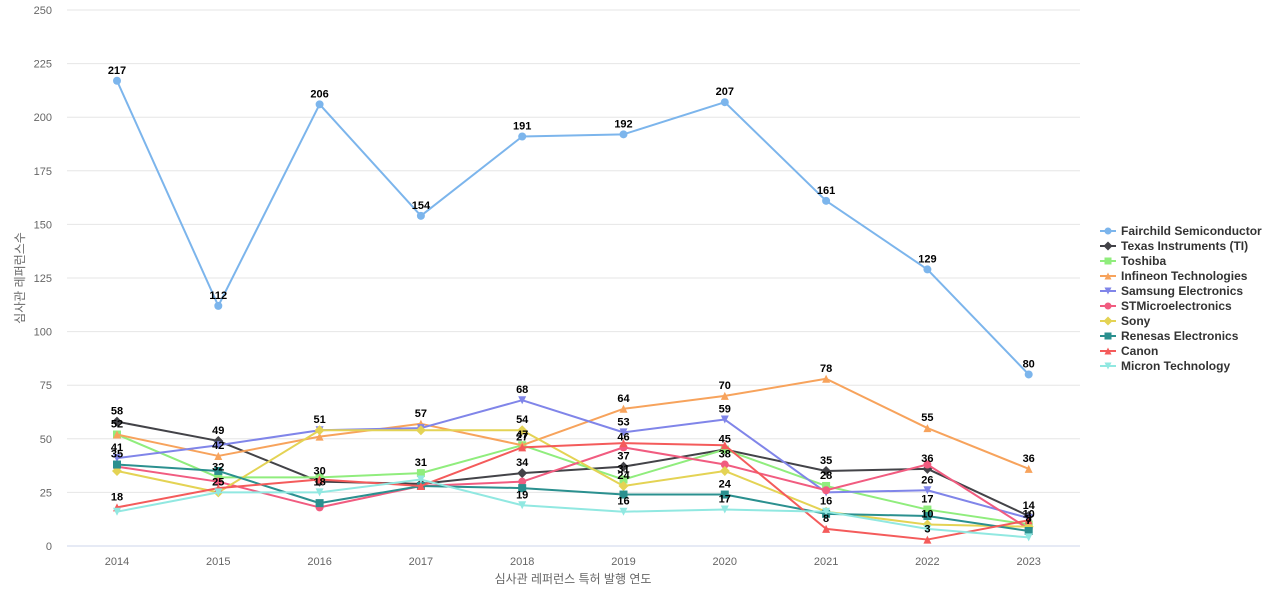  Describe the element at coordinates (1180, 336) in the screenshot. I see `legend-label: Renesas Electronics` at that location.